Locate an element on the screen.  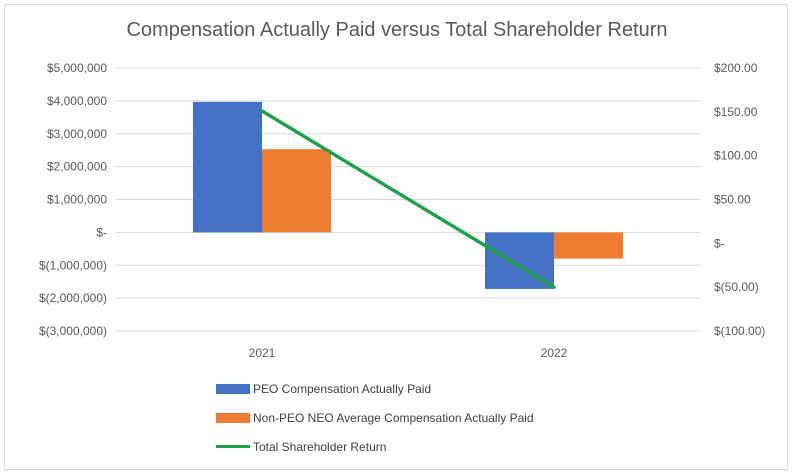
right-tick-label: $150.00 is located at coordinates (736, 112).